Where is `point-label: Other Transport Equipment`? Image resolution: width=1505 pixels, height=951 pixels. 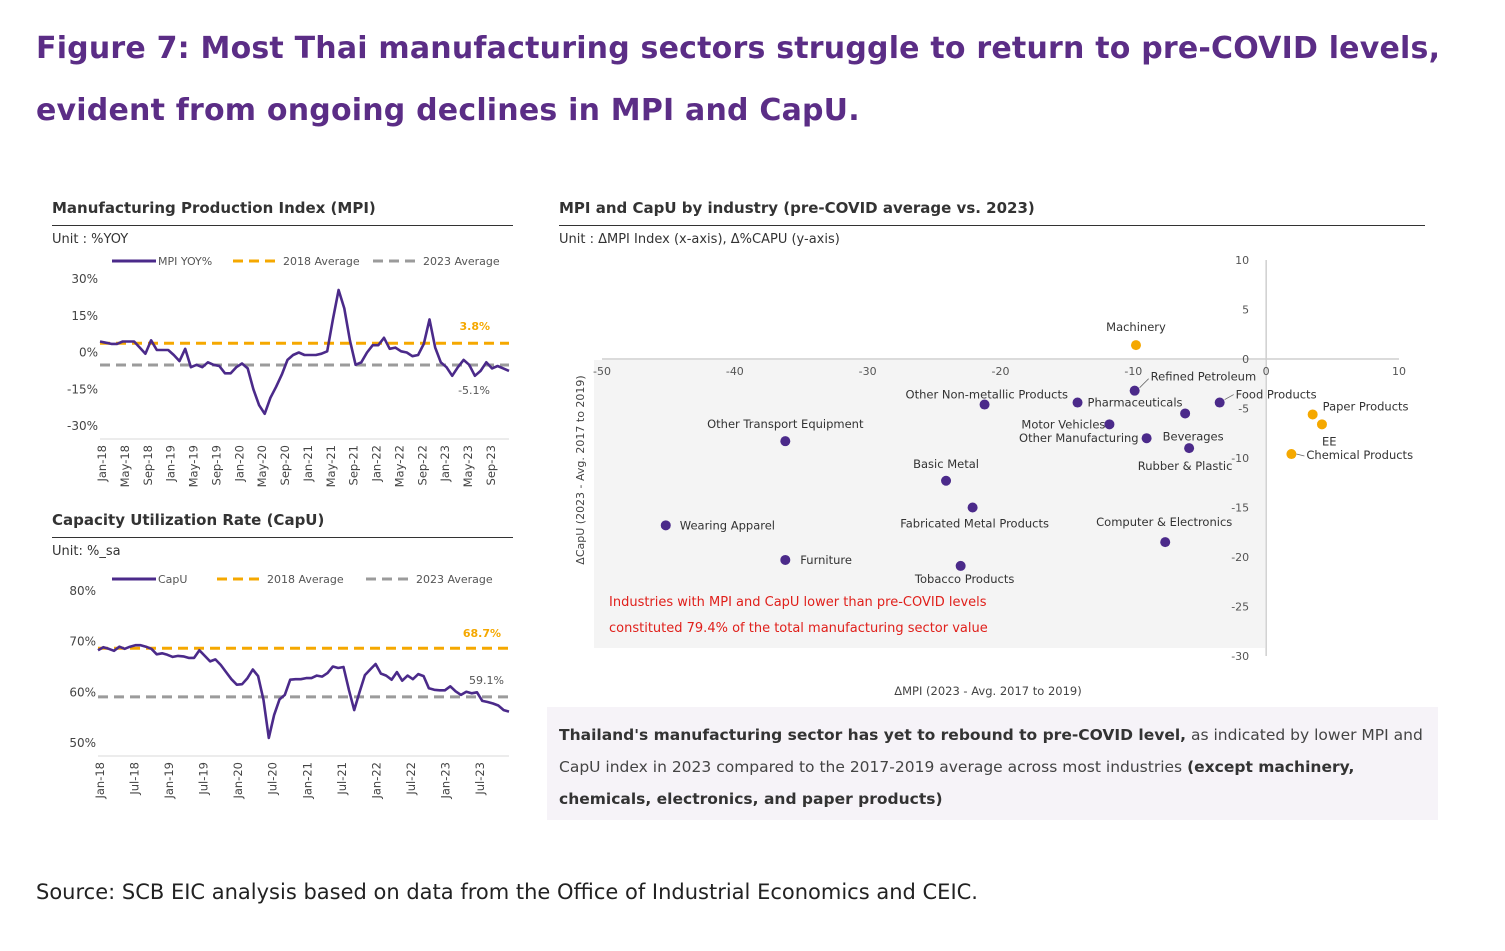 point-label: Other Transport Equipment is located at coordinates (785, 424).